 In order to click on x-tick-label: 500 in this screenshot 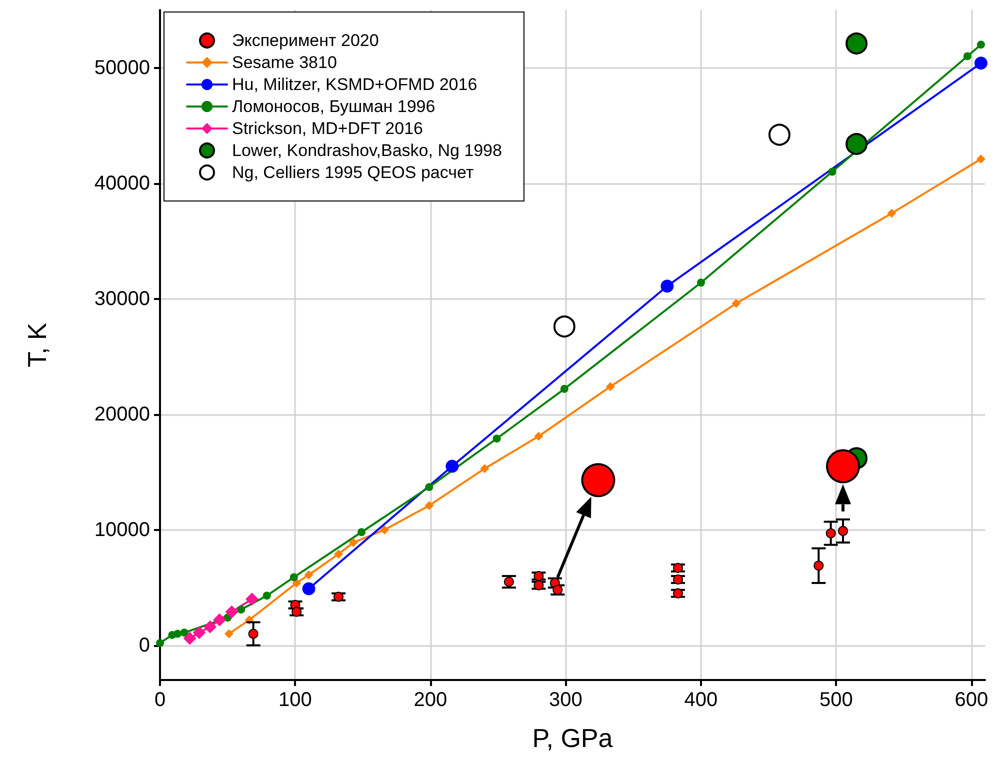, I will do `click(836, 700)`.